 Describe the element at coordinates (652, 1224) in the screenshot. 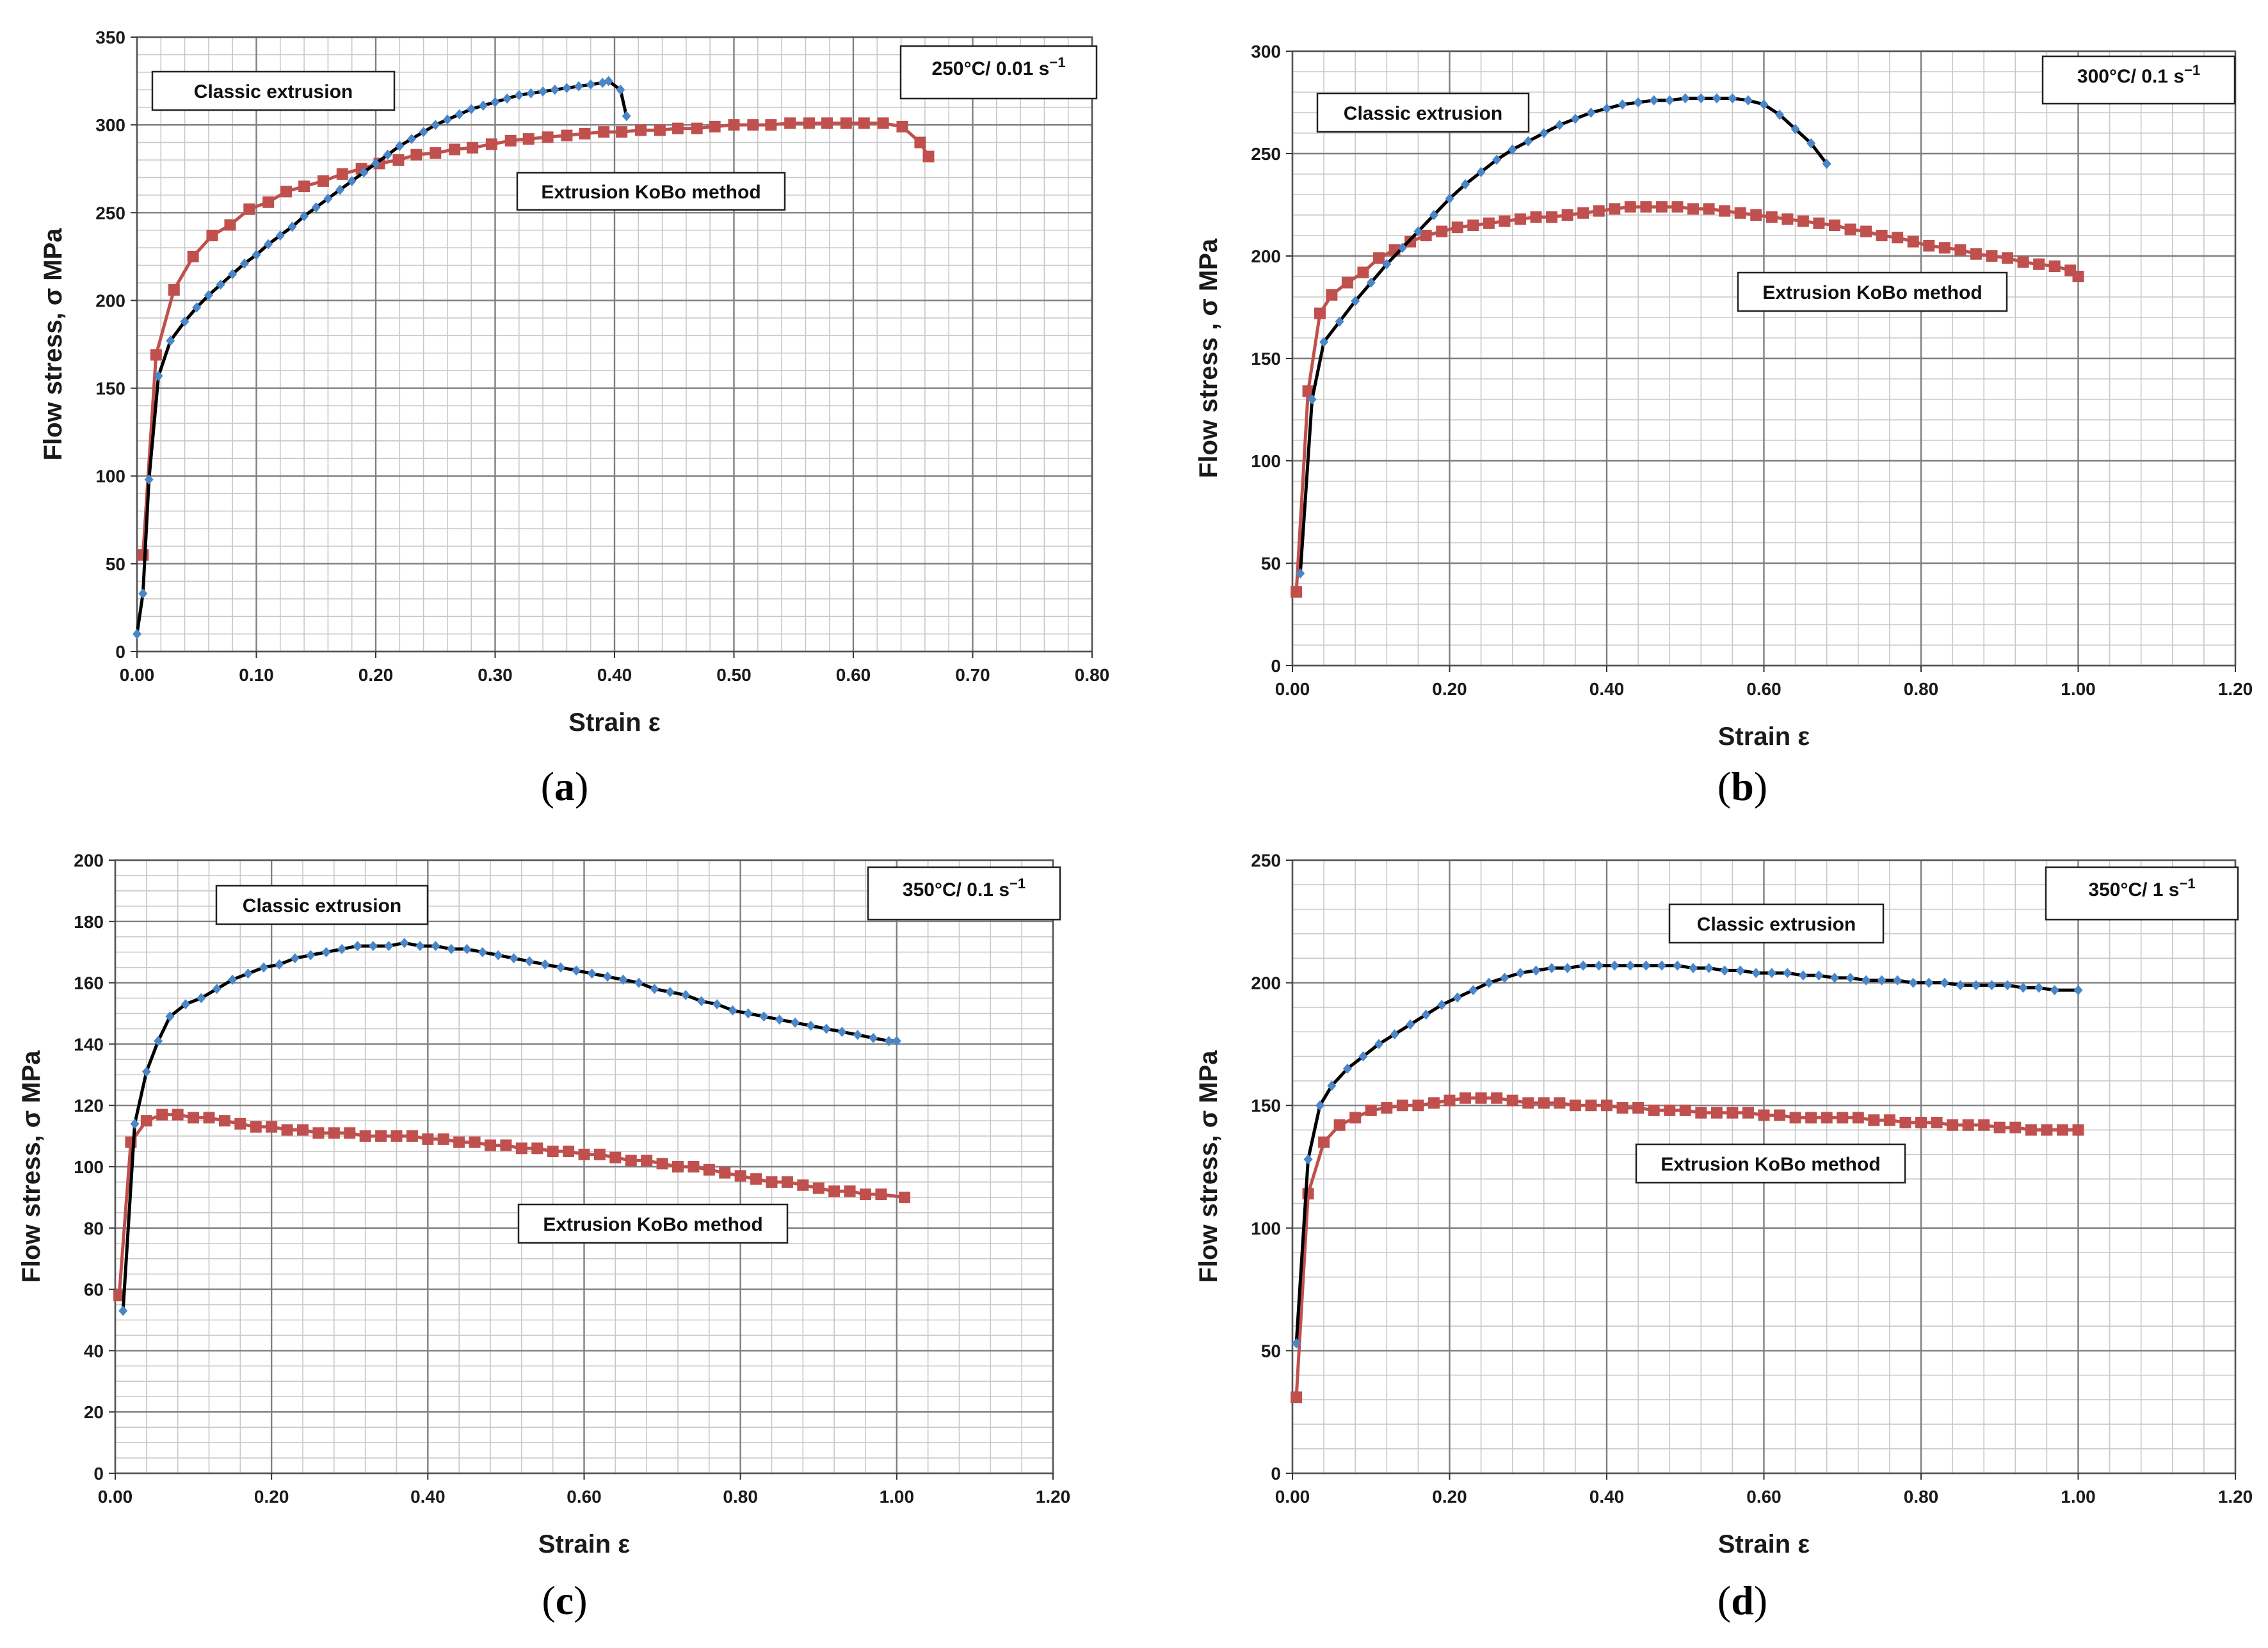

I see `kobo-label-text: Extrusion KoBo method` at that location.